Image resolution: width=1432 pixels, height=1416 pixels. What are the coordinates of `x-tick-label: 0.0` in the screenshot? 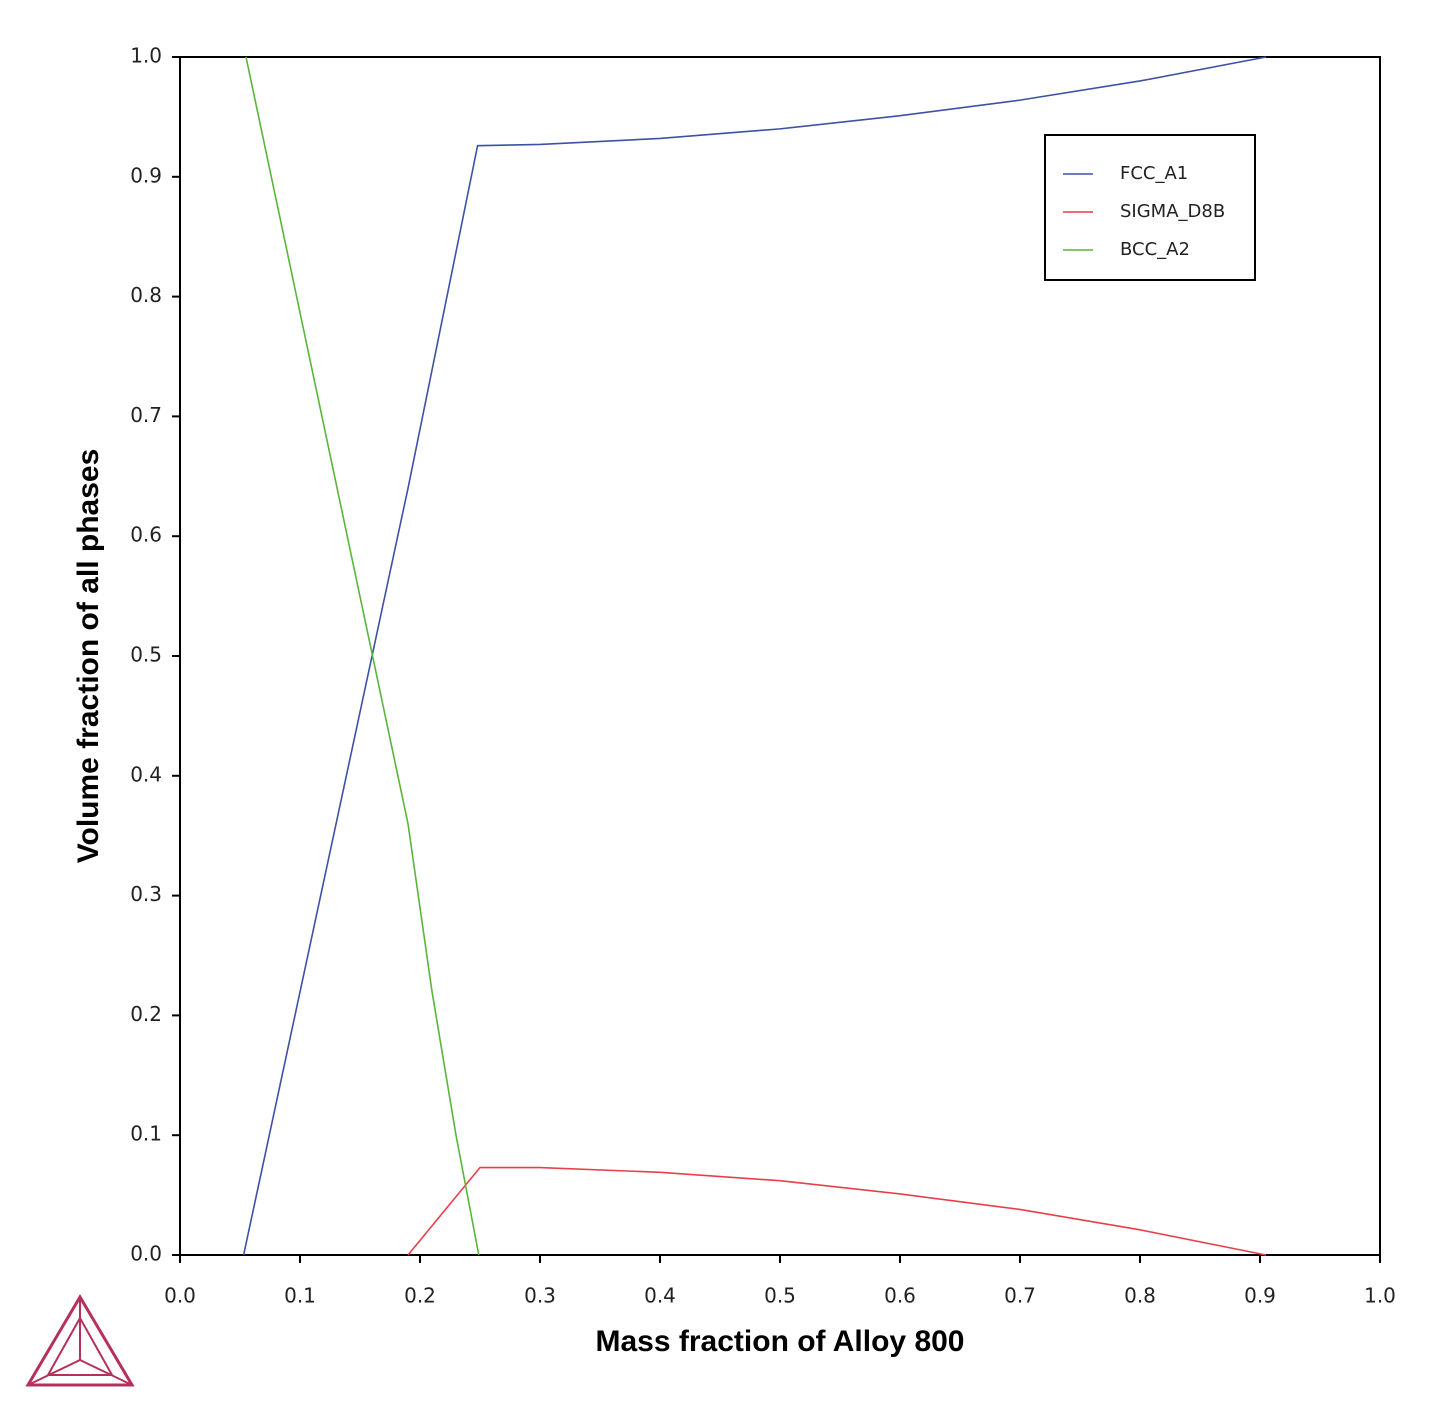 It's located at (180, 1296).